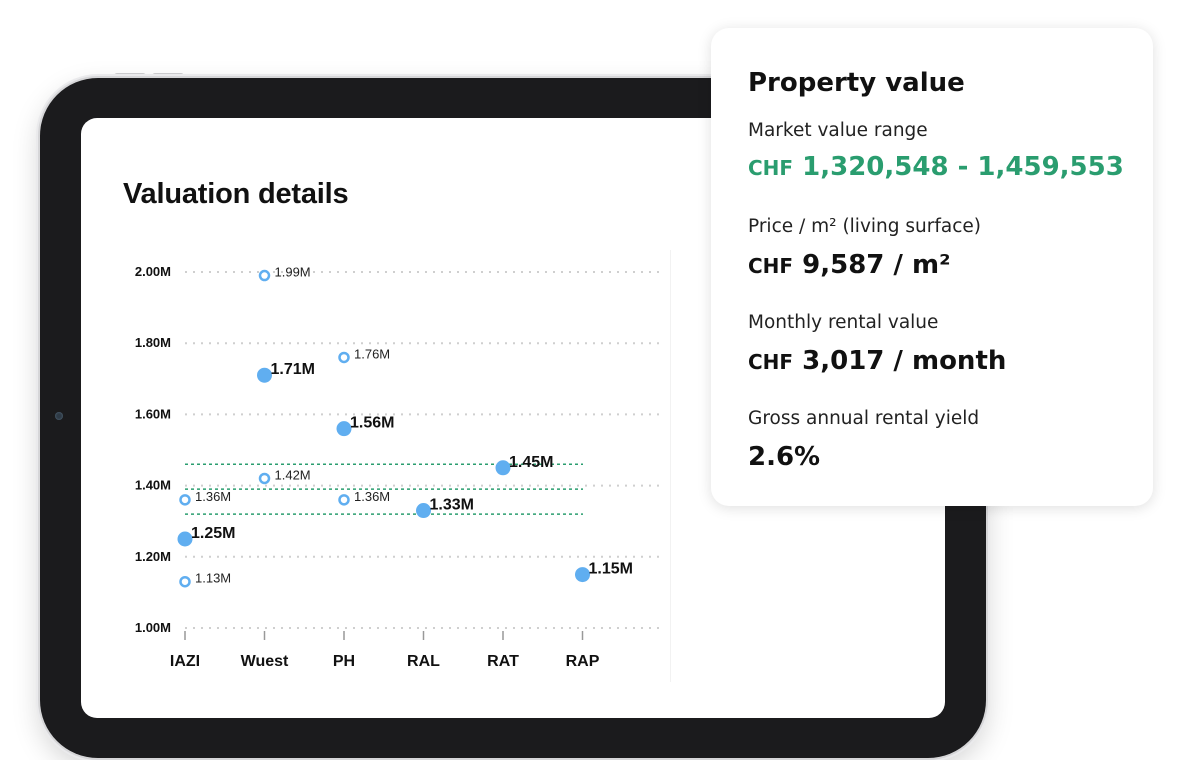 Image resolution: width=1185 pixels, height=760 pixels. Describe the element at coordinates (293, 272) in the screenshot. I see `data-label: 1.99M` at that location.